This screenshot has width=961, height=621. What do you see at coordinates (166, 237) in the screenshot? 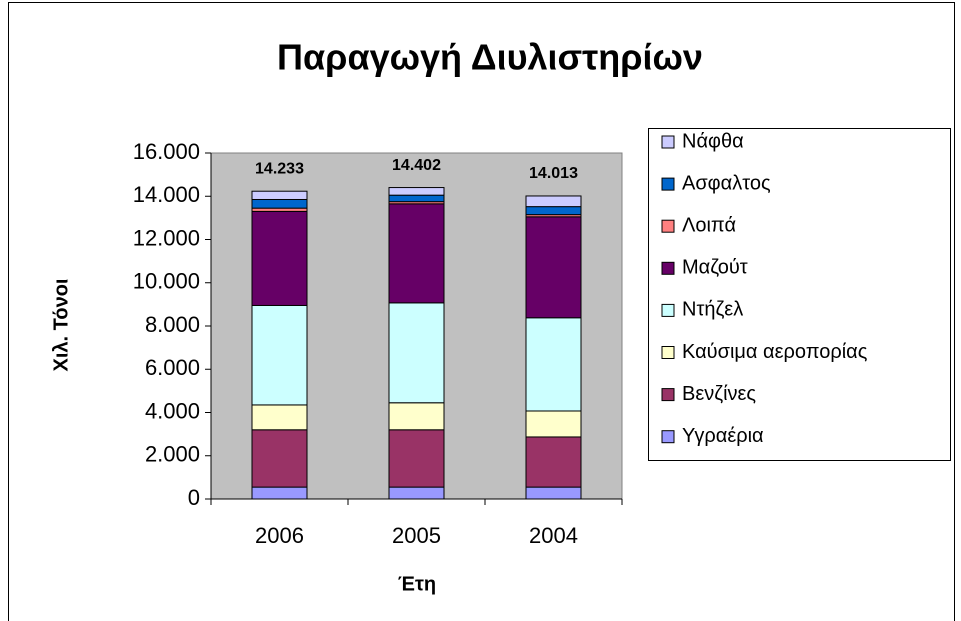
I see `y-tick-label: 12.000` at bounding box center [166, 237].